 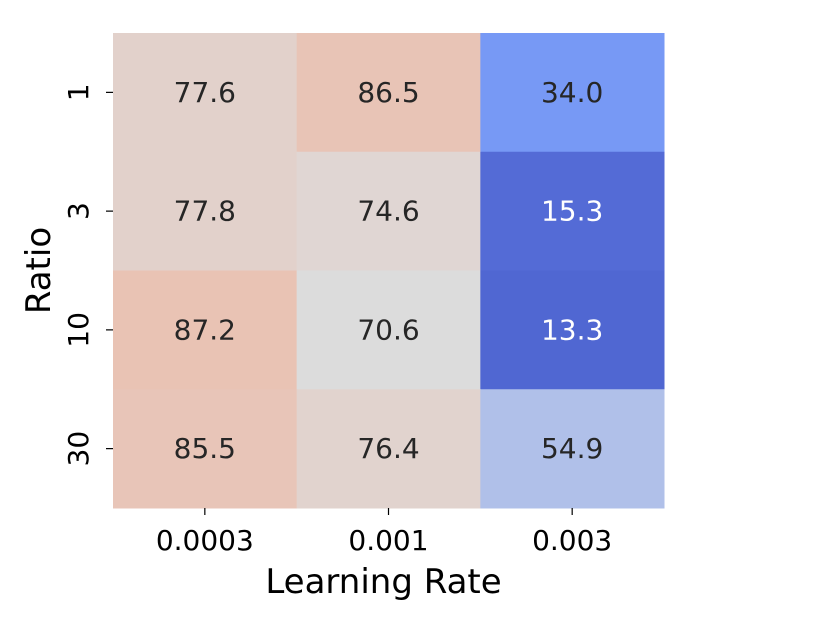 I want to click on cell-value-label: 86.5, so click(x=388, y=92).